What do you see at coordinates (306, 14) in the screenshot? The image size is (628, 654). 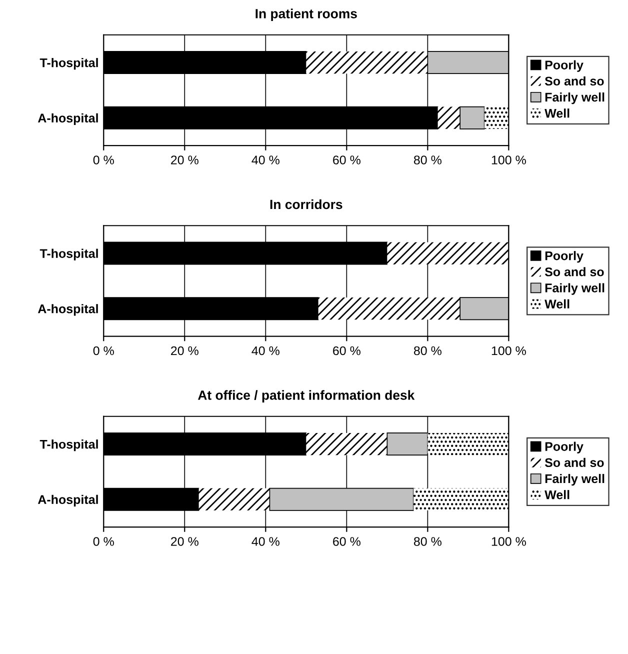 I see `chart-title: In patient rooms` at bounding box center [306, 14].